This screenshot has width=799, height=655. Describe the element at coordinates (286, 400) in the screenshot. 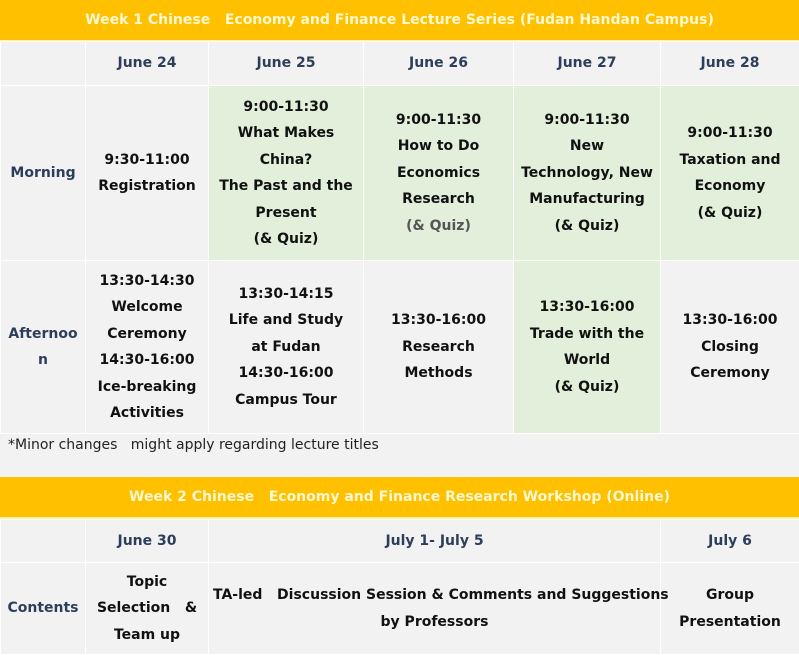

I see `cell-line: Campus Tour` at that location.